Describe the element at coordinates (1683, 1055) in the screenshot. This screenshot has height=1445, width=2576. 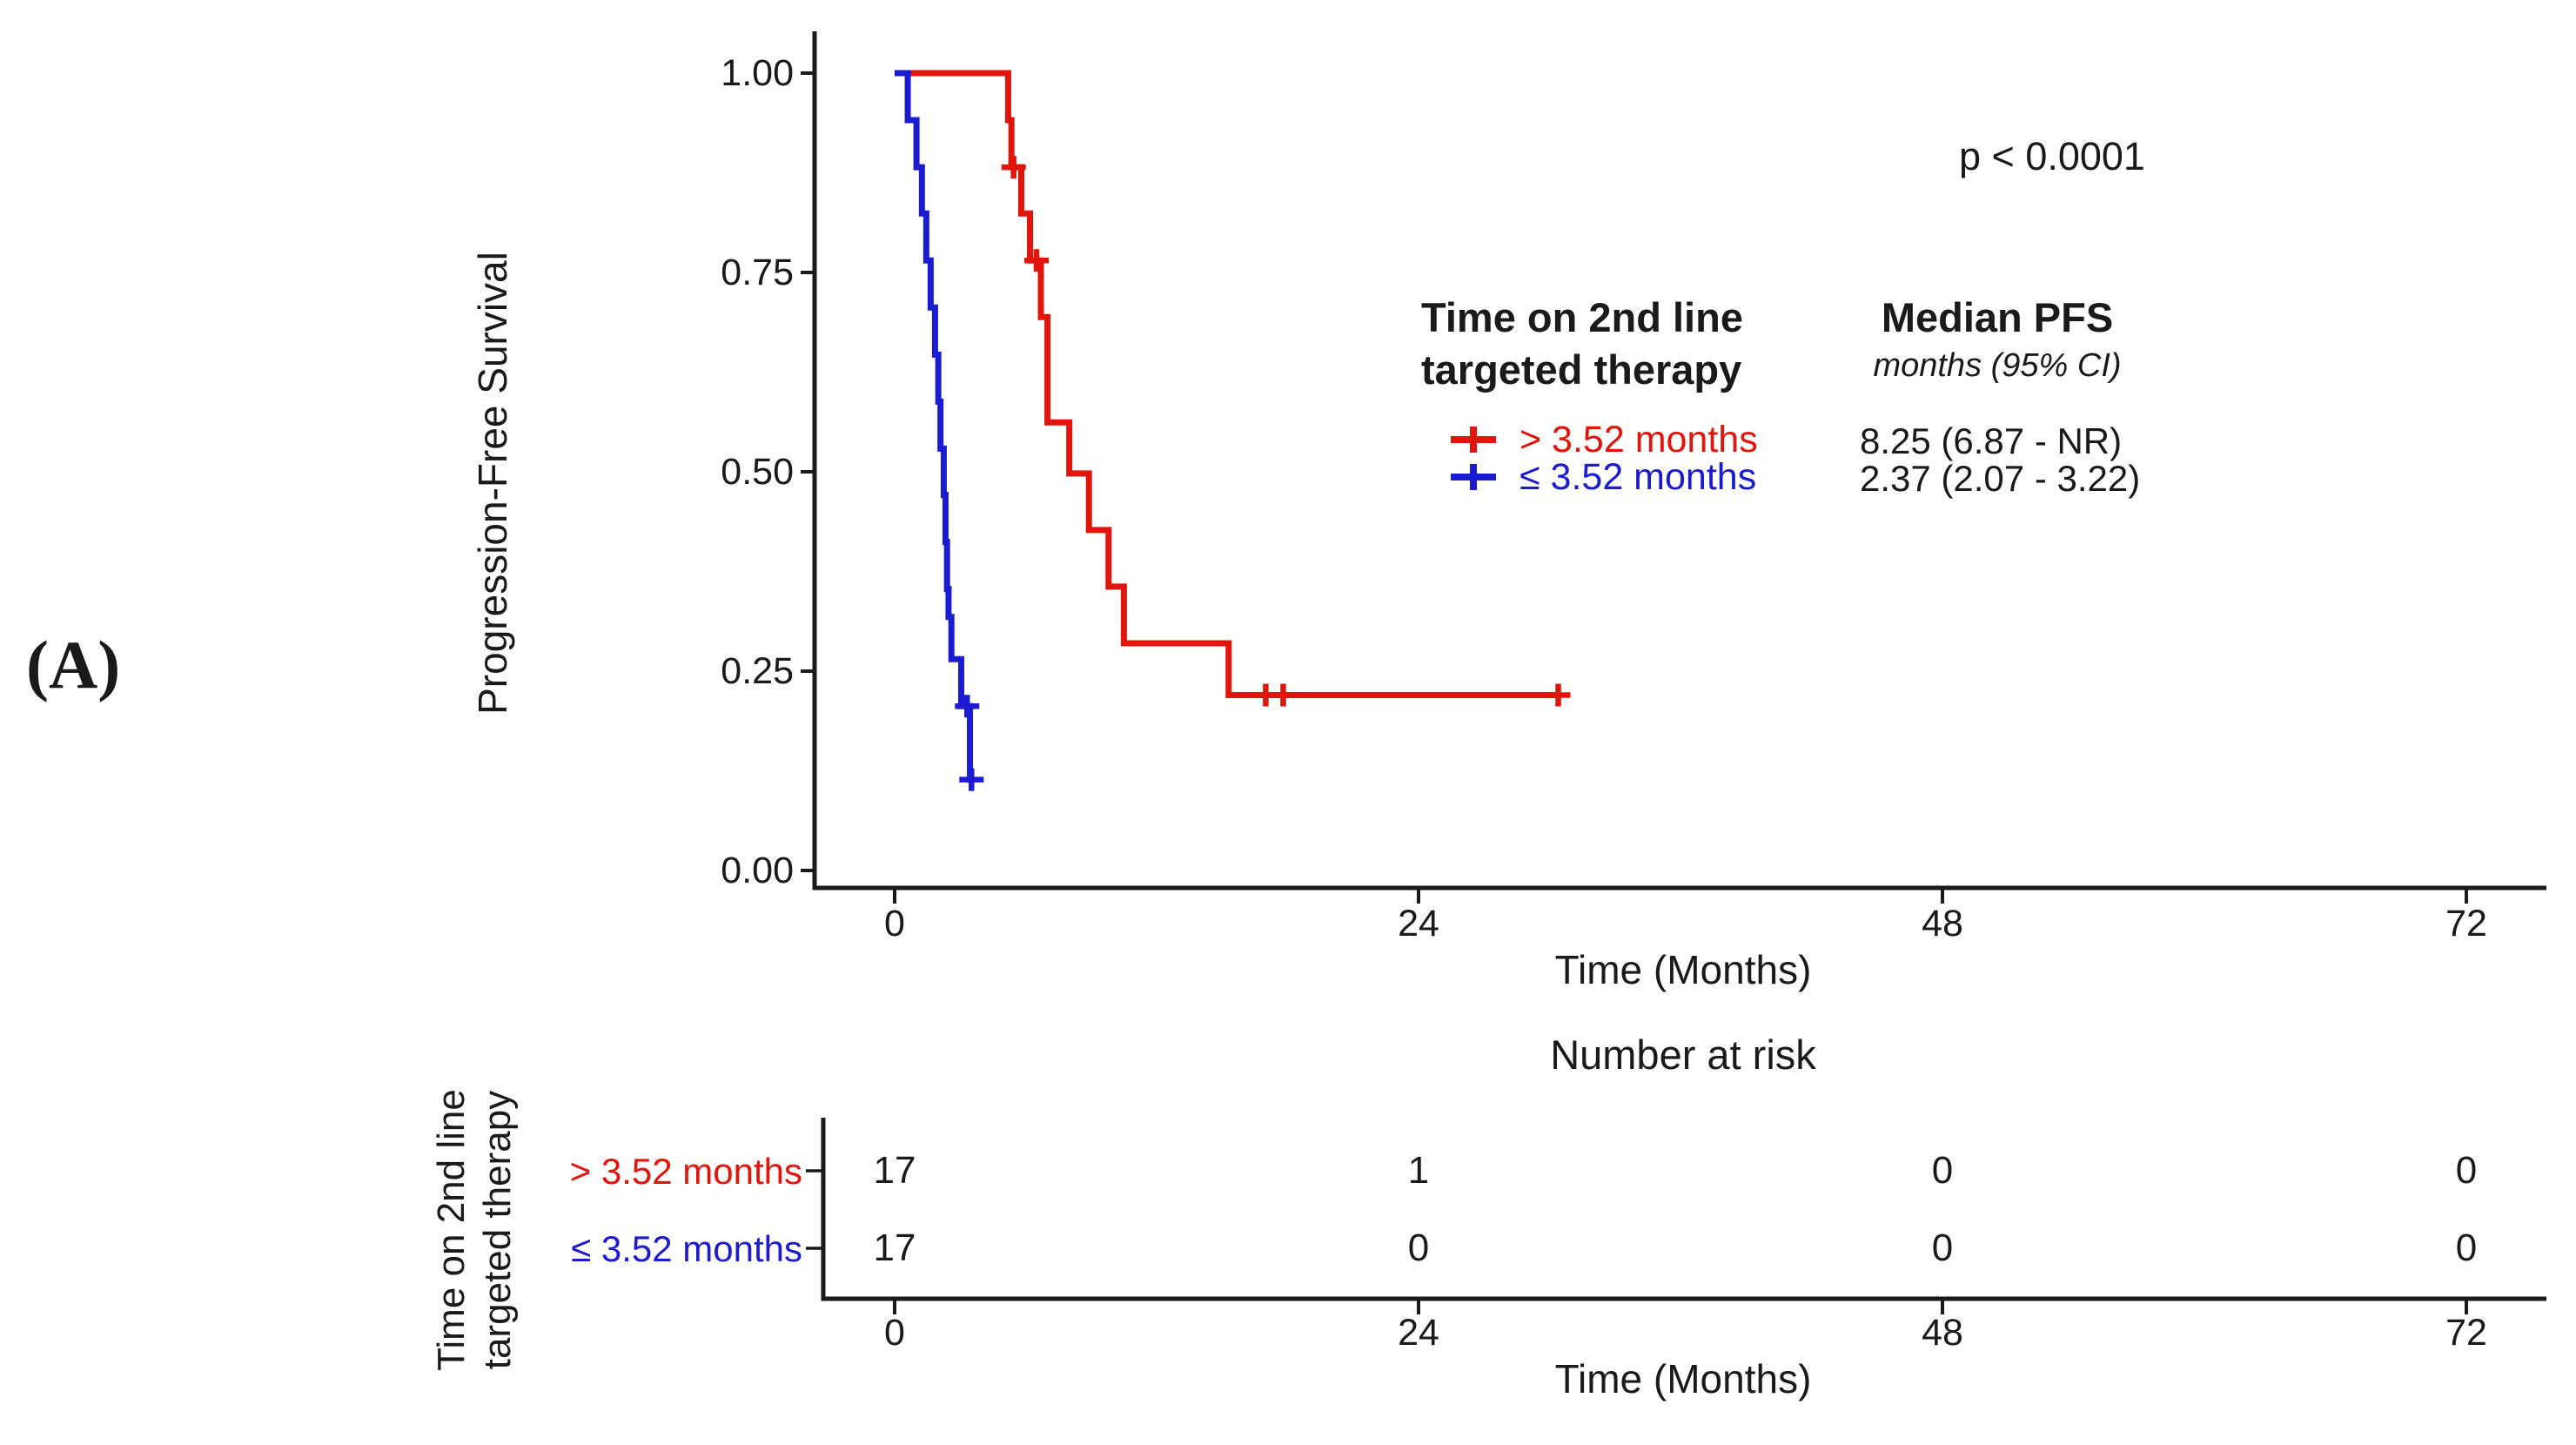
I see `risk-table-header: Number at risk` at that location.